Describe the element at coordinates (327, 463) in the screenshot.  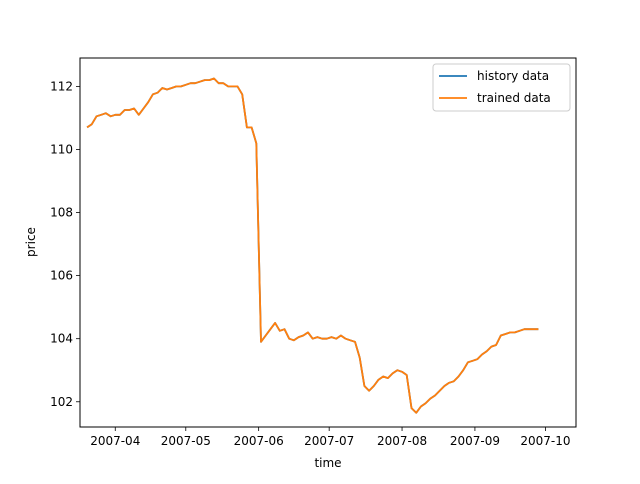
I see `x-axis-label: time` at that location.